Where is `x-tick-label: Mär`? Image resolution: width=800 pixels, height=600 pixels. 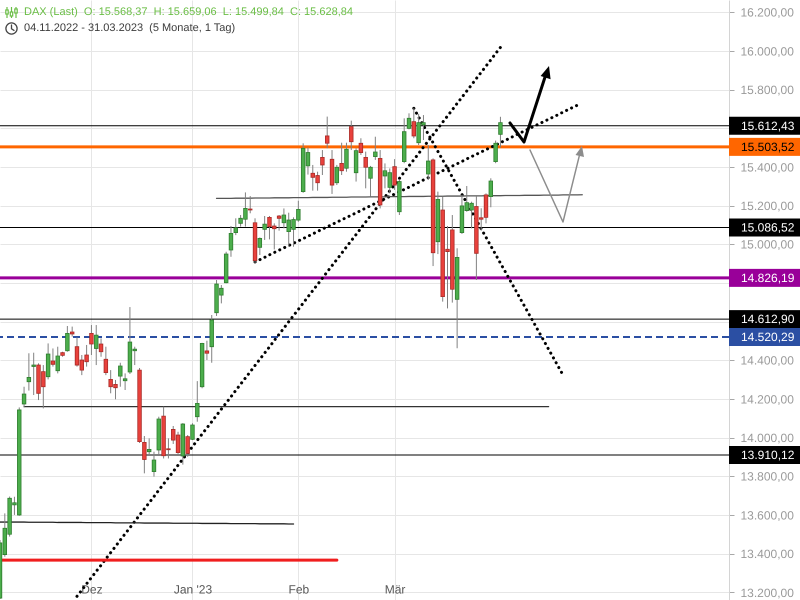
x-tick-label: Mär is located at coordinates (395, 589).